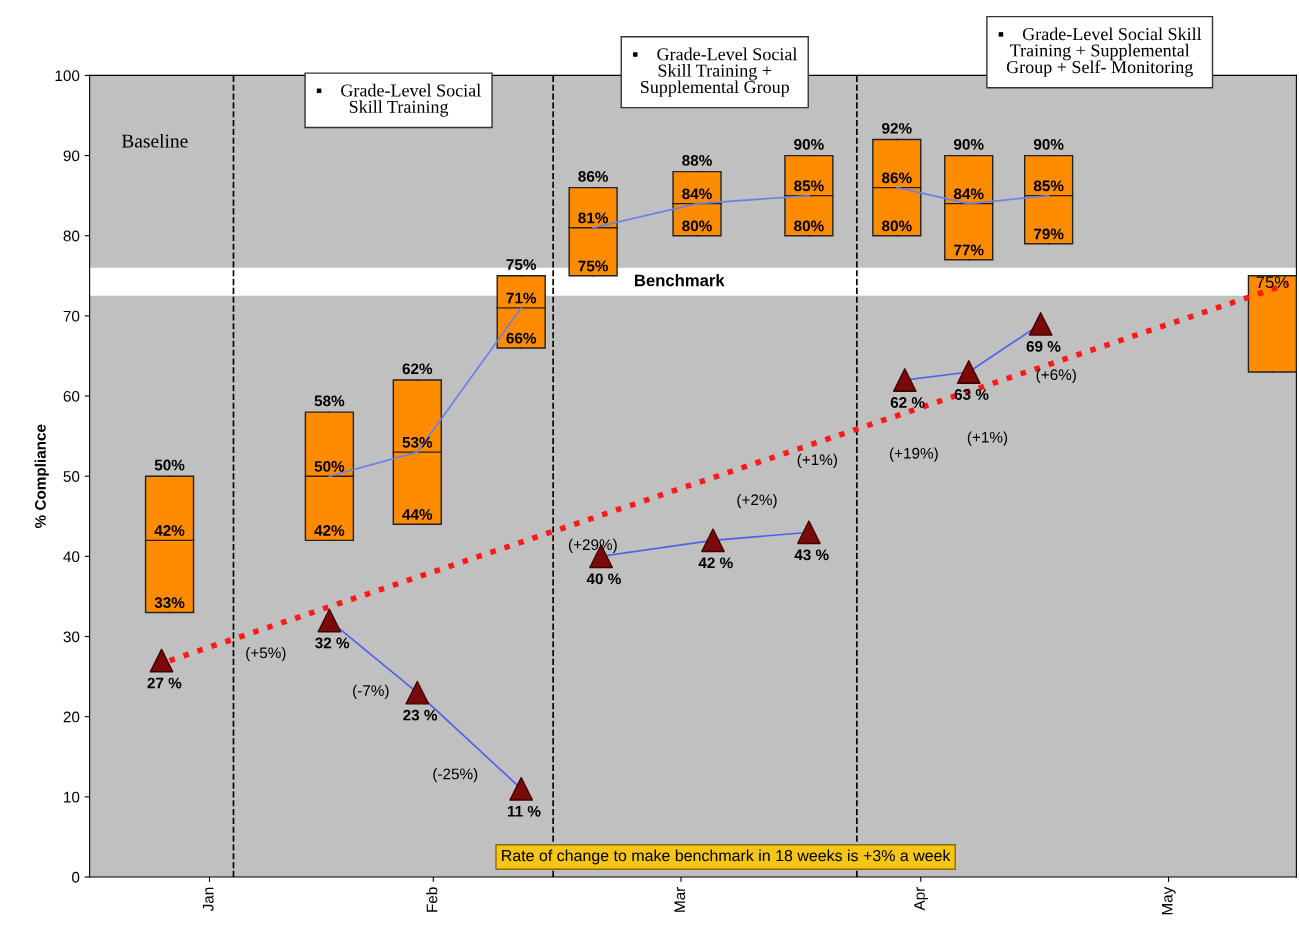  What do you see at coordinates (455, 775) in the screenshot?
I see `annotation: (-25%)` at bounding box center [455, 775].